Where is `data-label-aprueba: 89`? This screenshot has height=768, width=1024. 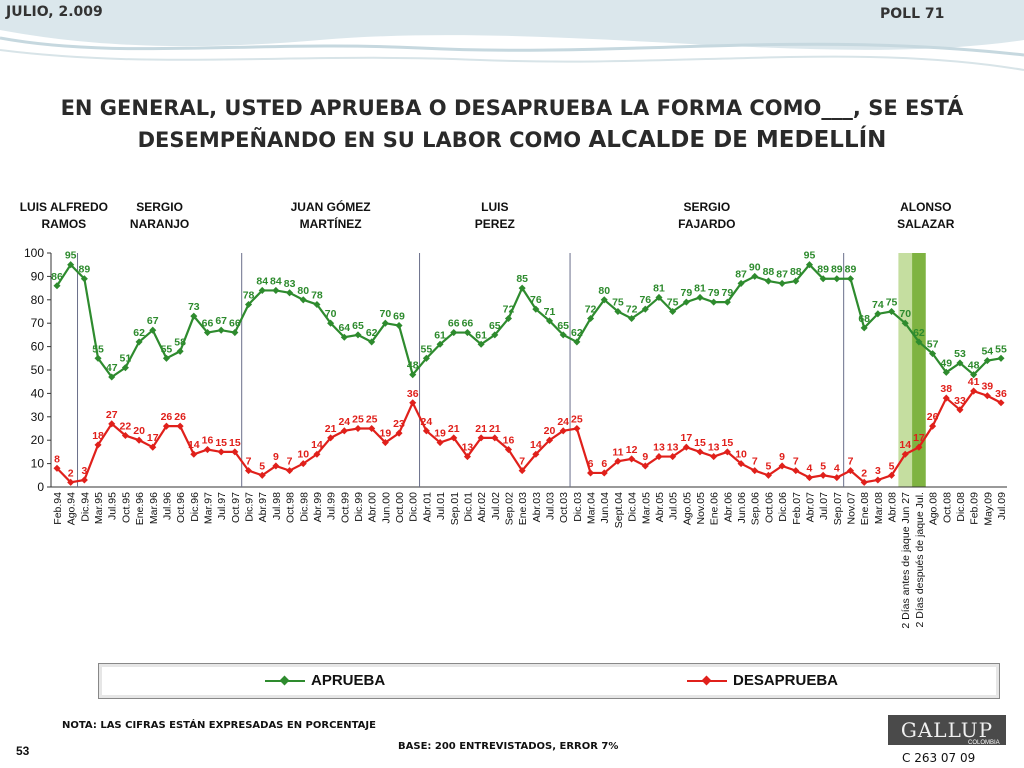 data-label-aprueba: 89 is located at coordinates (85, 270).